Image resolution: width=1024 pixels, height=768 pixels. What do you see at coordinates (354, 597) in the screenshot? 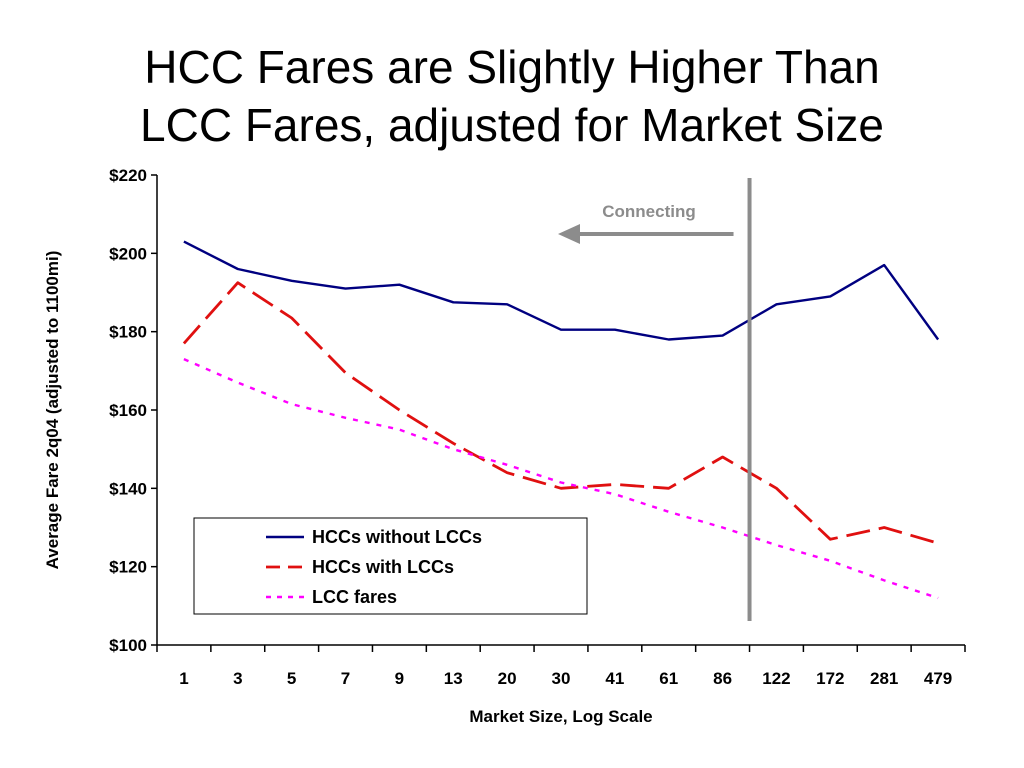
I see `legend-label-3: LCC fares` at bounding box center [354, 597].